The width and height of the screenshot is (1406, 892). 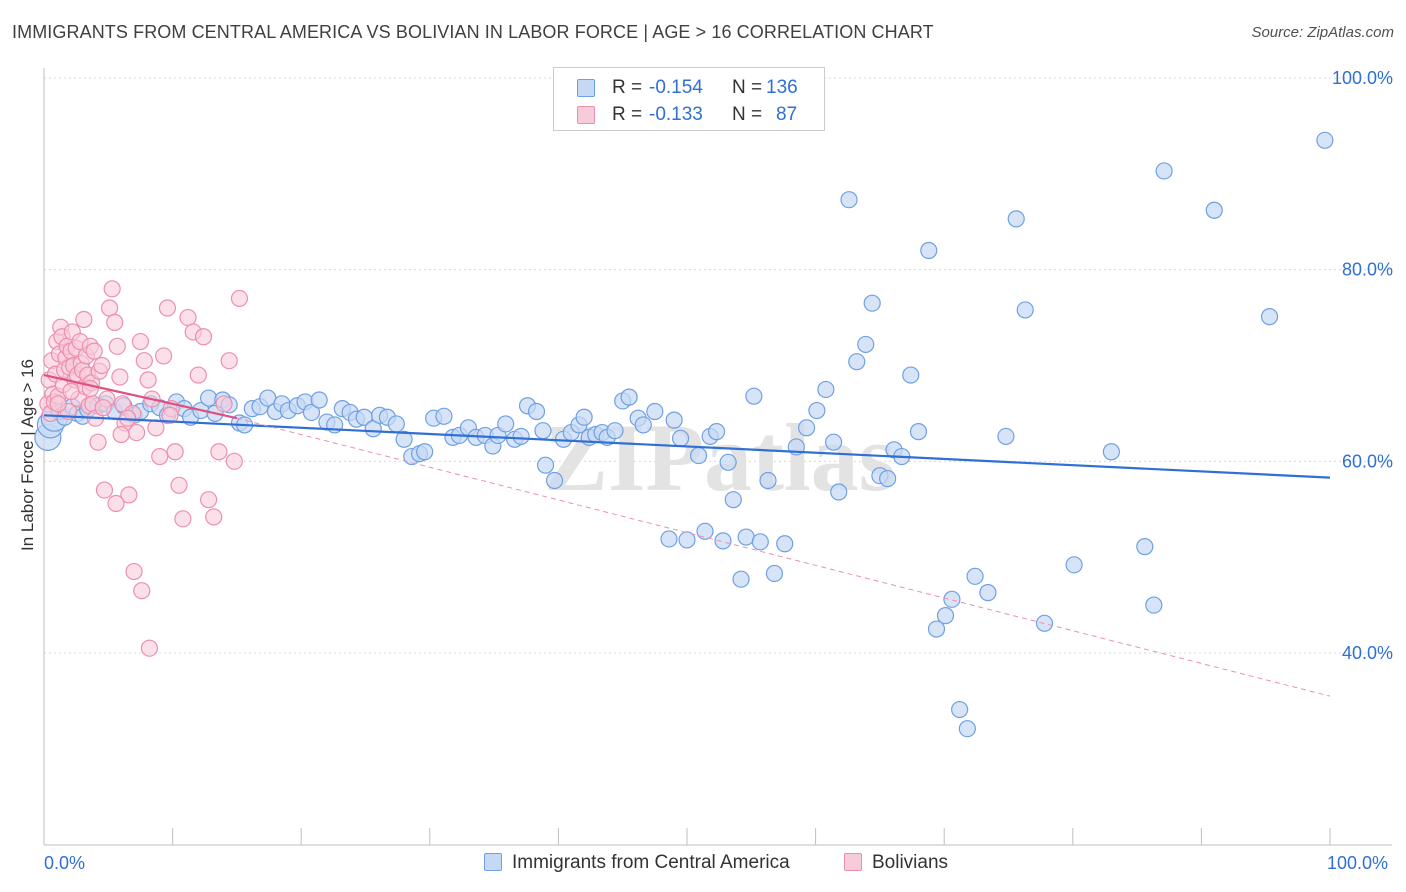 What do you see at coordinates (1367, 270) in the screenshot?
I see `y-tick-label: 80.0%` at bounding box center [1367, 270].